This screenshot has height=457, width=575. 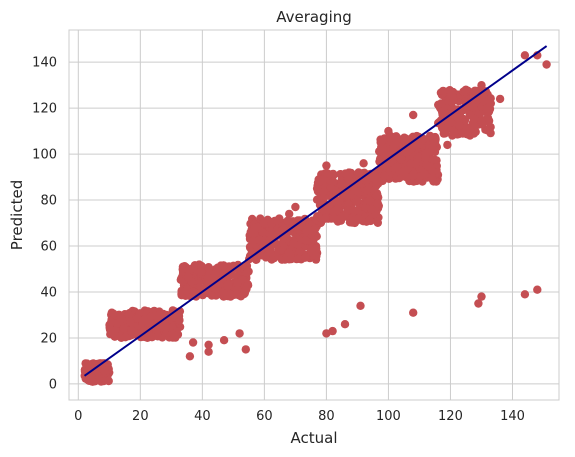 I want to click on y-tick-label: 60, so click(x=48, y=247).